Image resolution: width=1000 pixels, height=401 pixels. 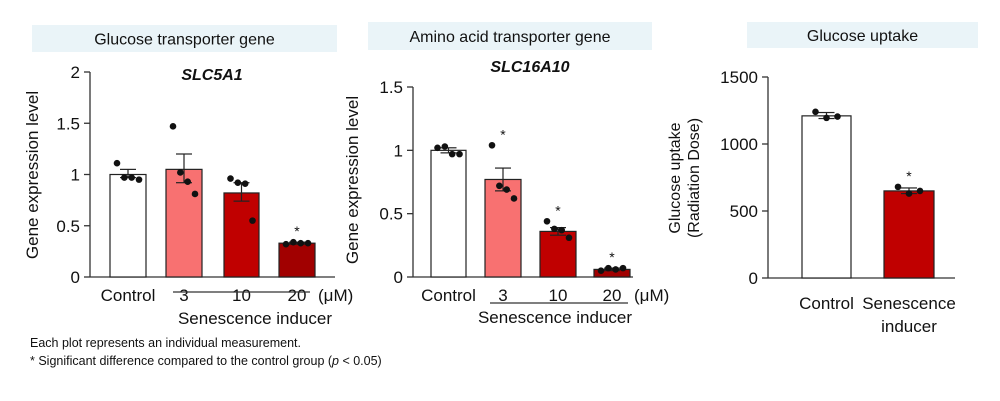 What do you see at coordinates (360, 361) in the screenshot?
I see `footnote-2-end: < 0.05)` at bounding box center [360, 361].